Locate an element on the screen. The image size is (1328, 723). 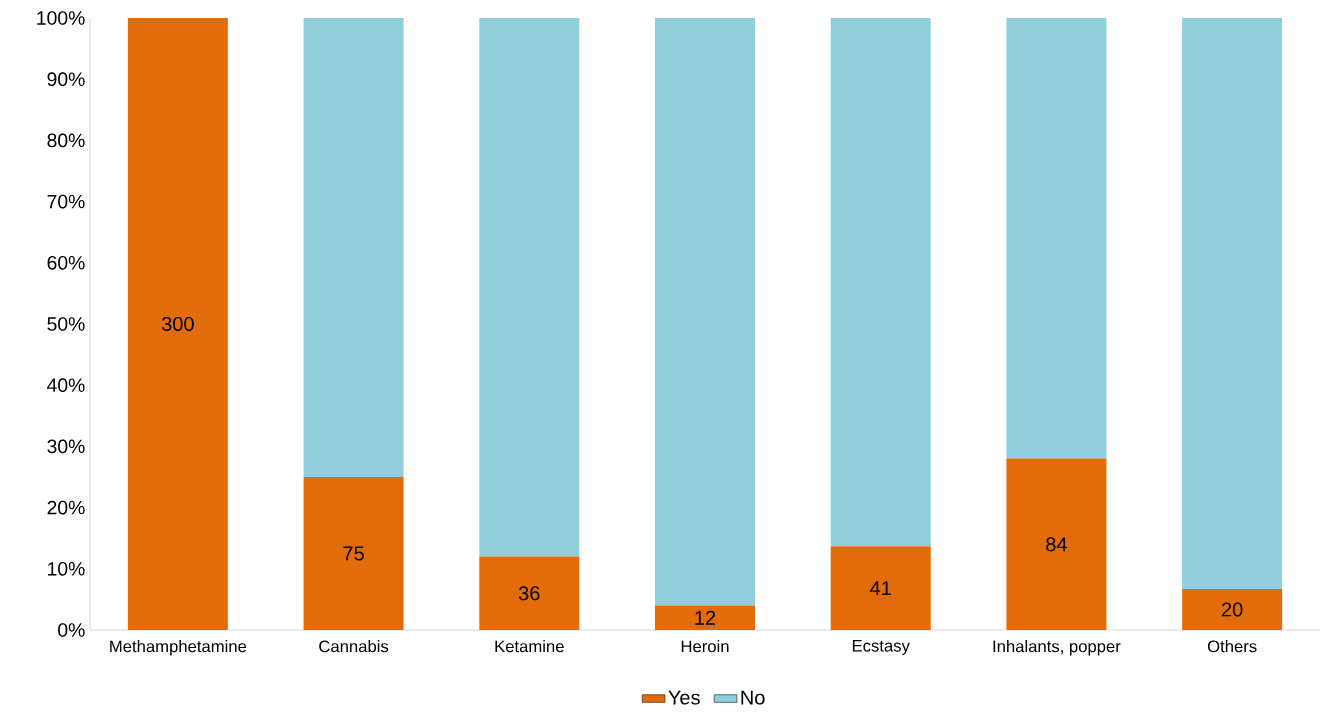
y-tick-label: 60% is located at coordinates (66, 262).